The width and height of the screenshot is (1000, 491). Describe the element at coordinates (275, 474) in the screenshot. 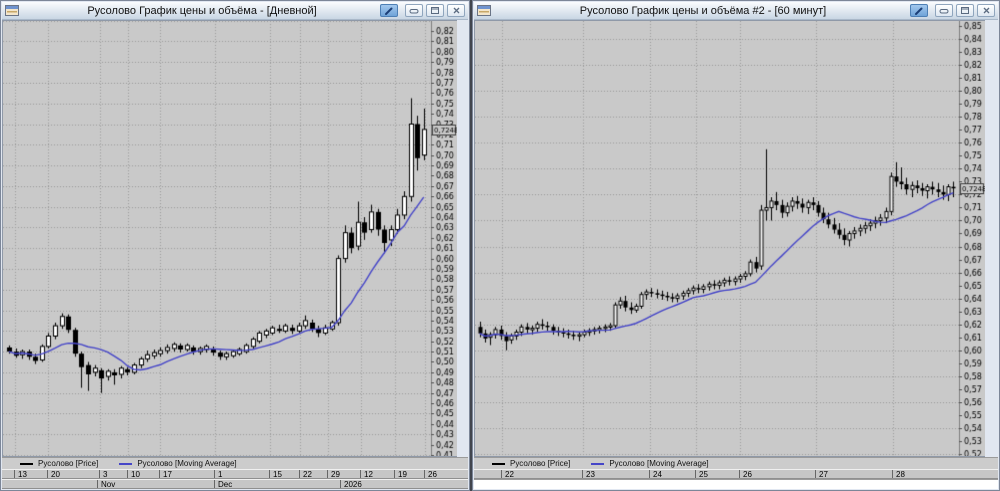

I see `x-axis-label: 15` at that location.